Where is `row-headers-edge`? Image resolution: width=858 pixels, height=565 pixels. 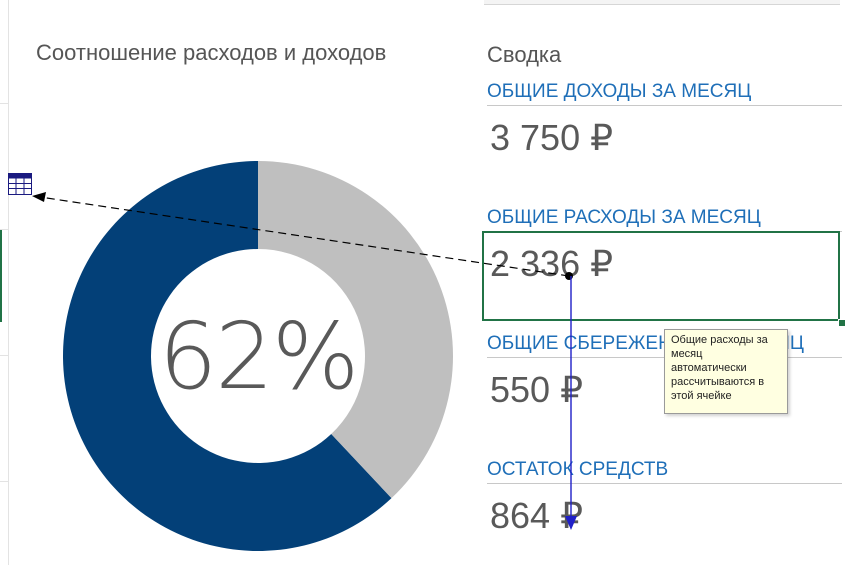 row-headers-edge is located at coordinates (4, 282).